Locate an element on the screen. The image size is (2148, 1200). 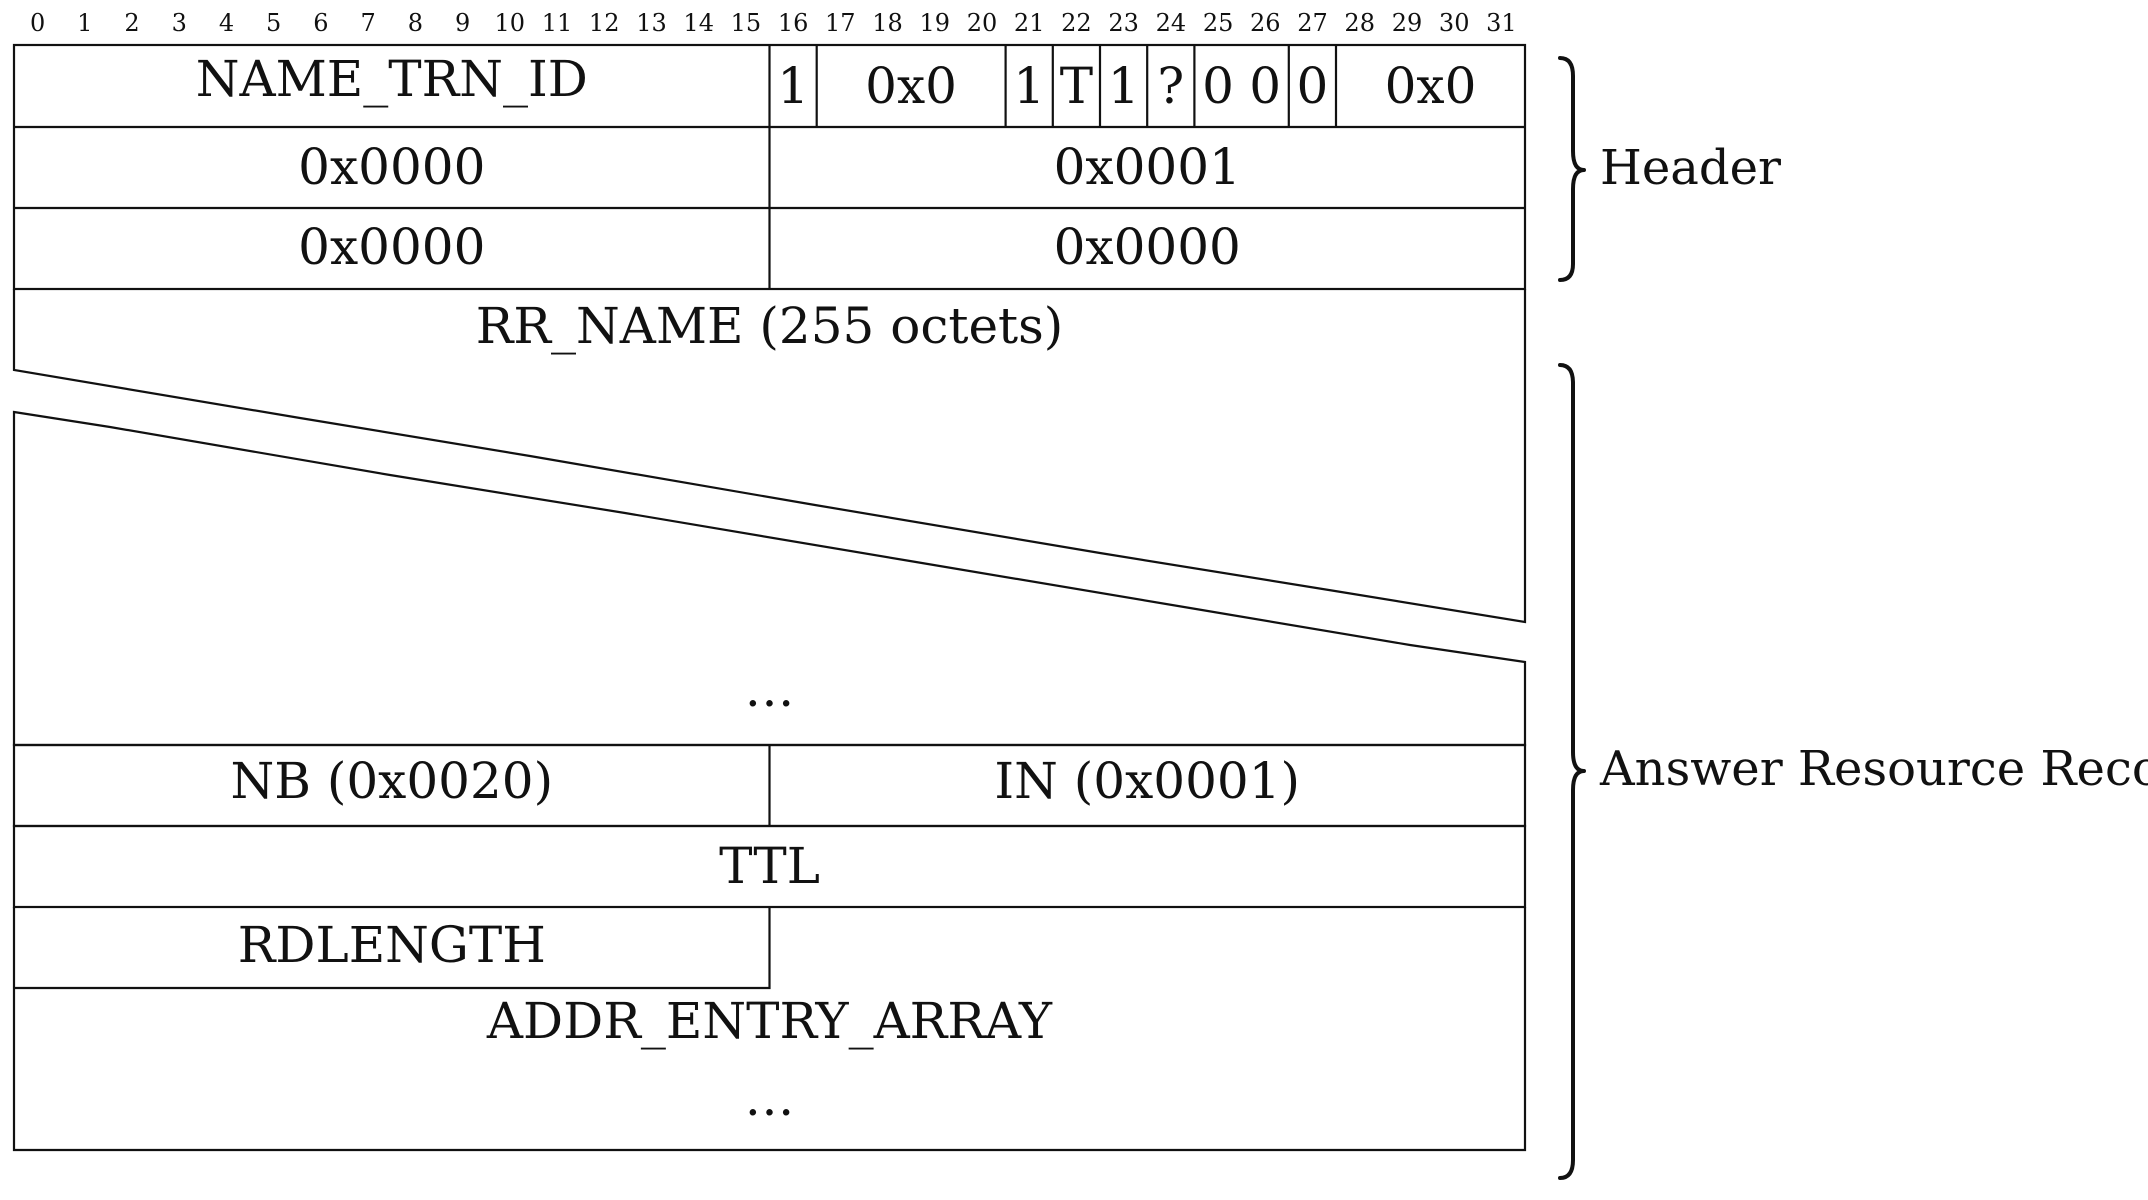
bit-number-label: 20 is located at coordinates (982, 23).